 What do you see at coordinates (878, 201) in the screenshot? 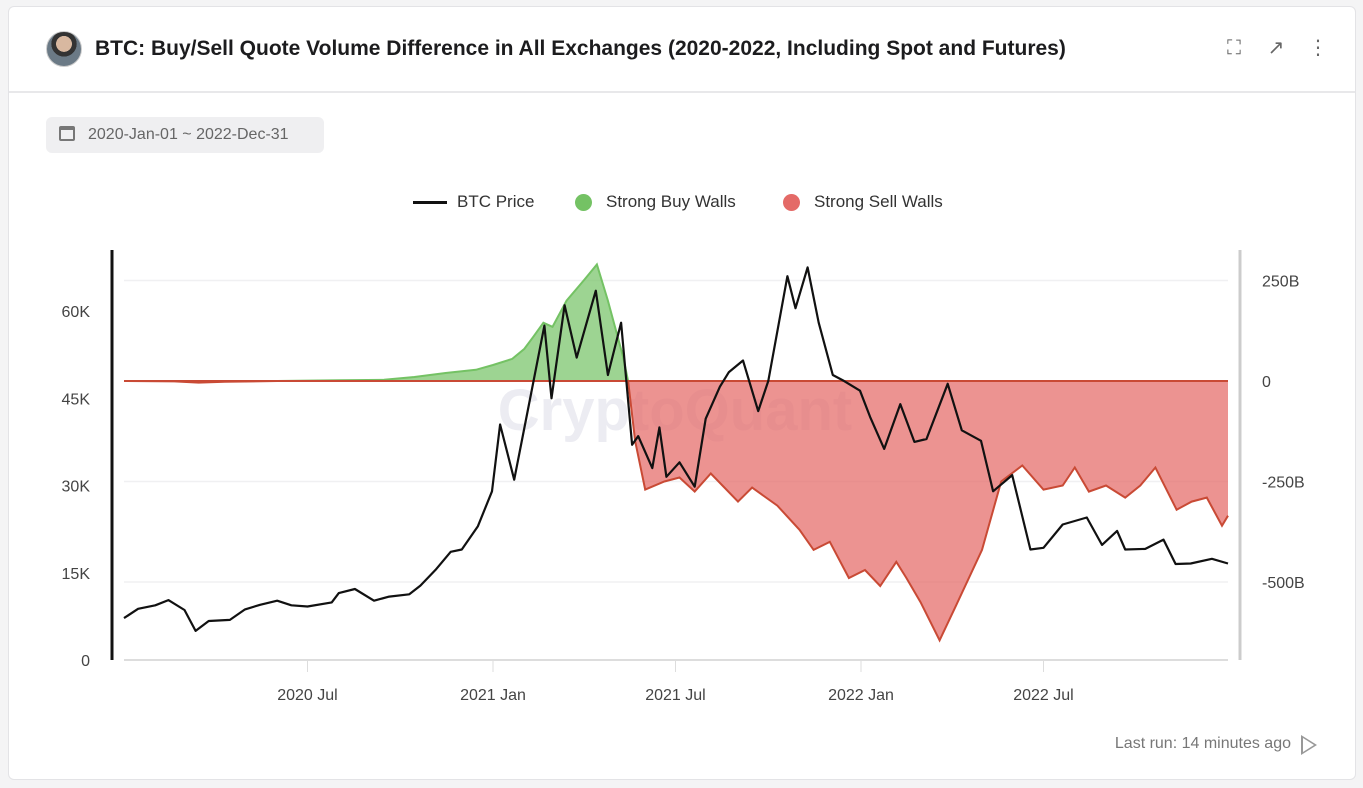
I see `legend-label: Strong Sell Walls` at bounding box center [878, 201].